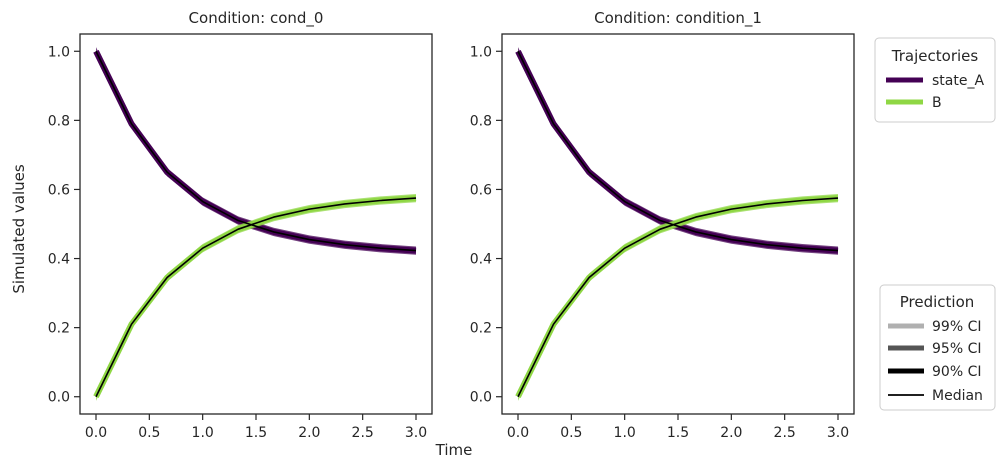 This screenshot has width=1004, height=466. I want to click on legend-prediction-frame, so click(937, 347).